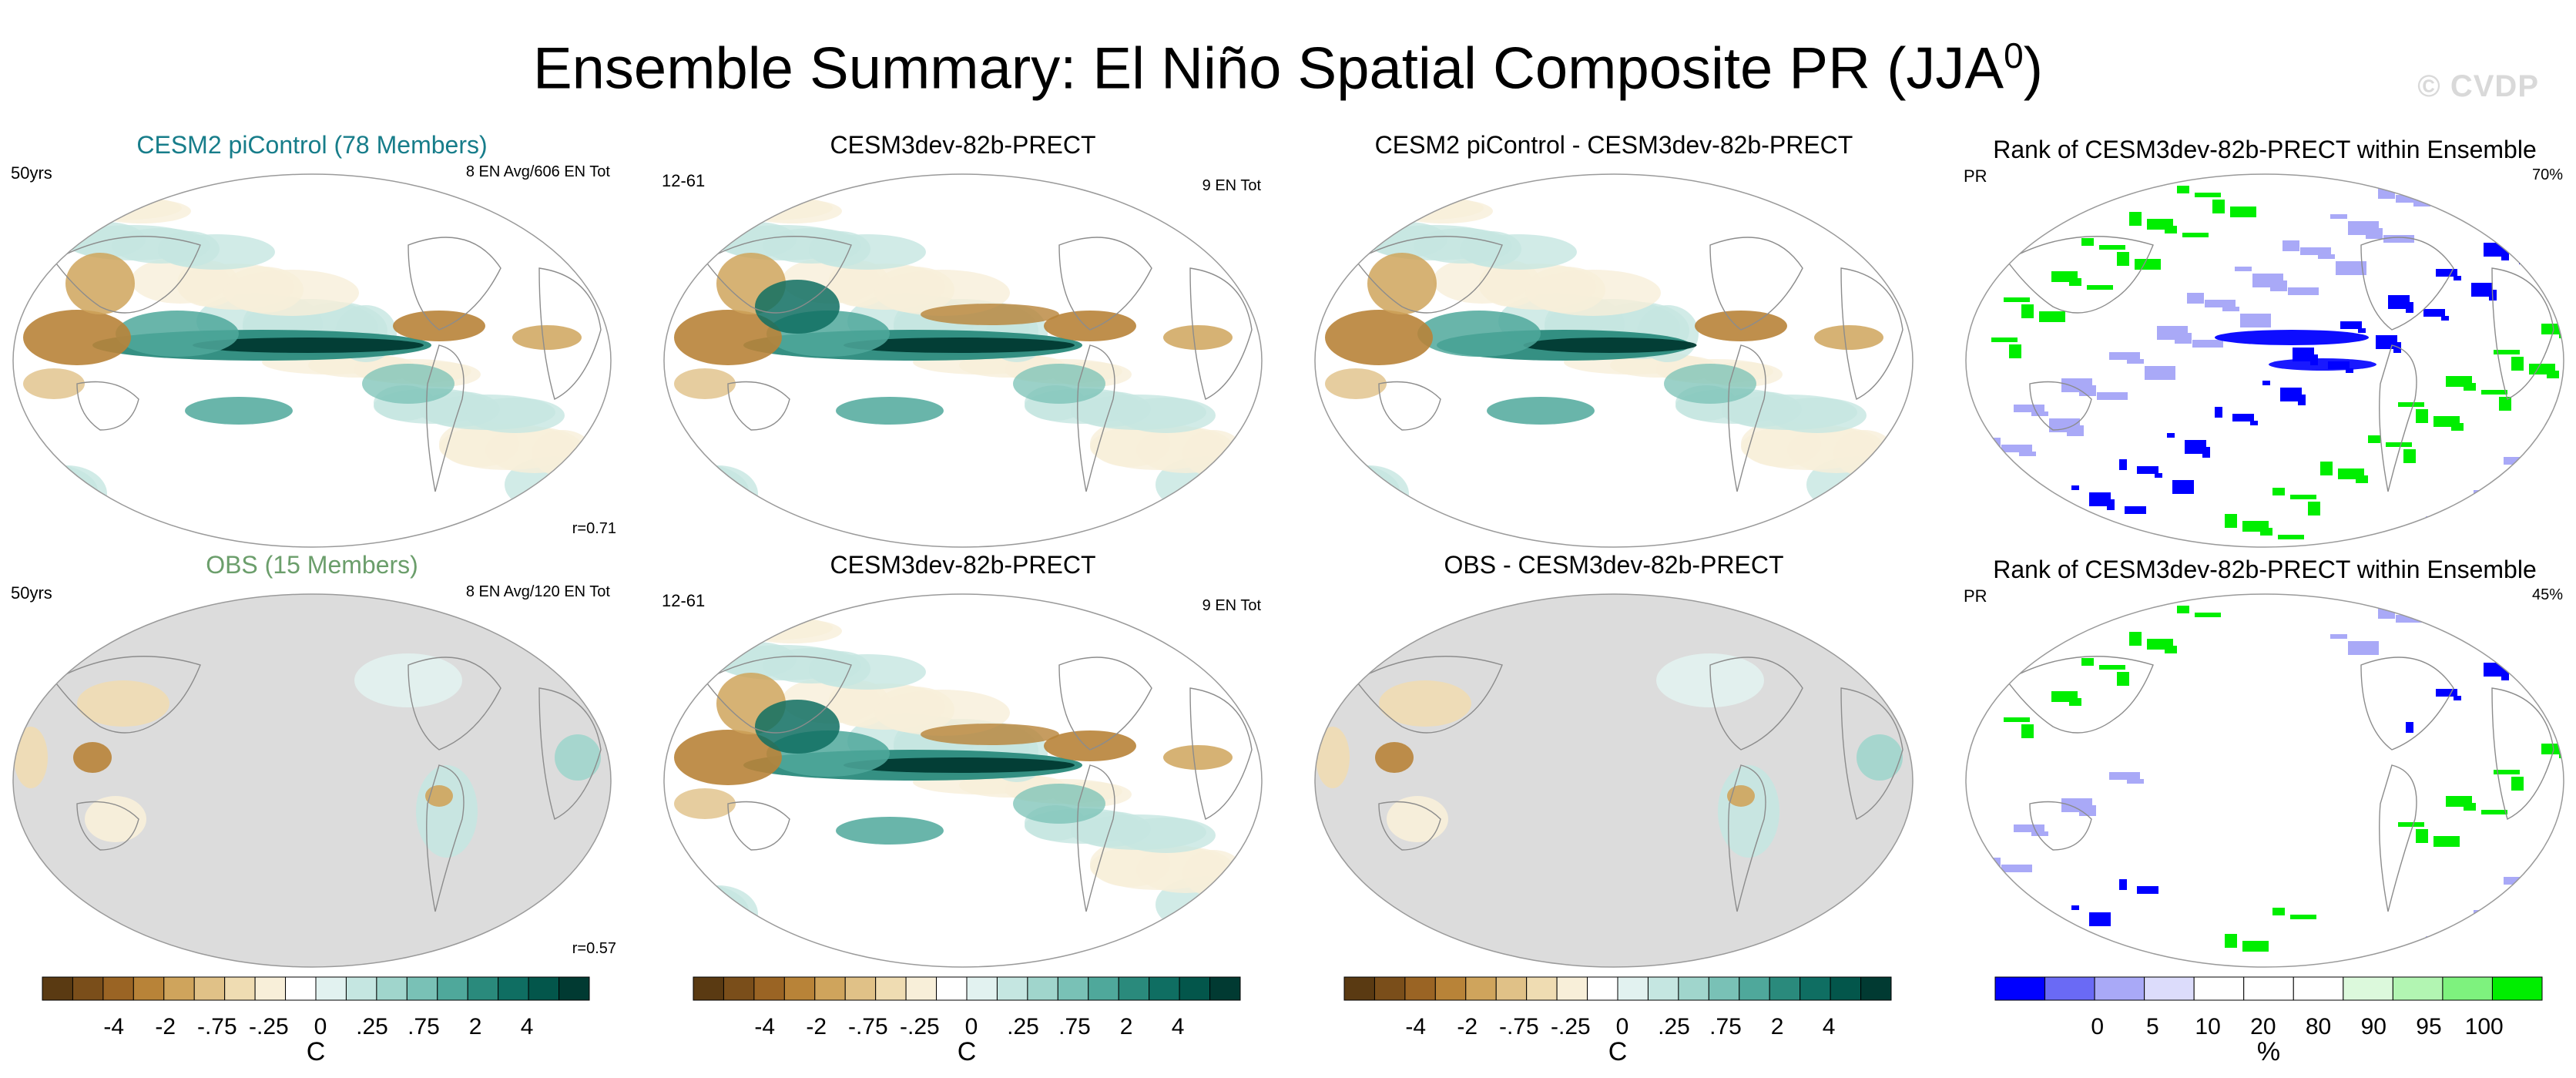  I want to click on panel-title: CESM2 piControl (78 Members), so click(312, 145).